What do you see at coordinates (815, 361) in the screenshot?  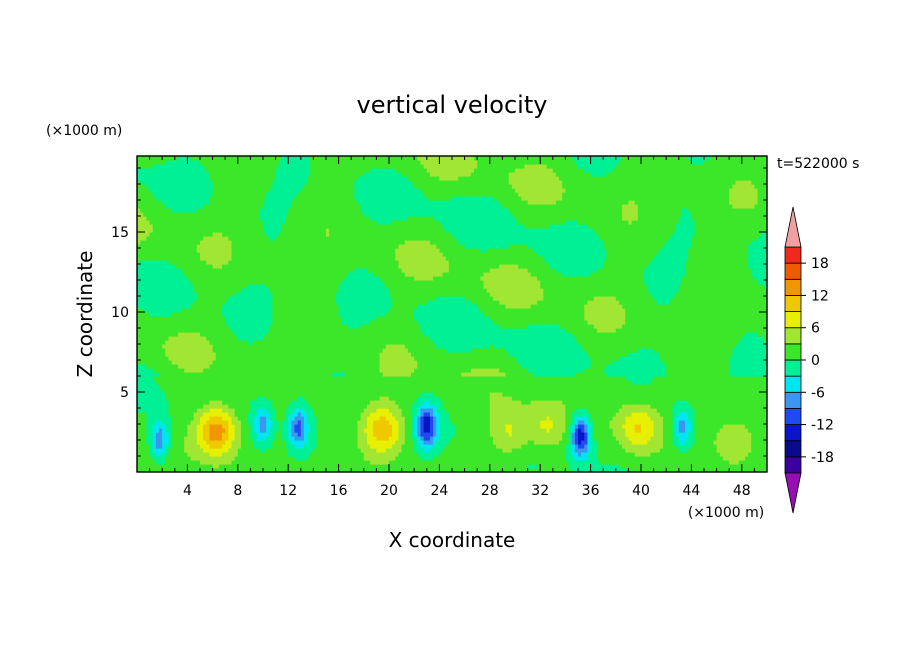 I see `colorbar-tick-label: 0` at bounding box center [815, 361].